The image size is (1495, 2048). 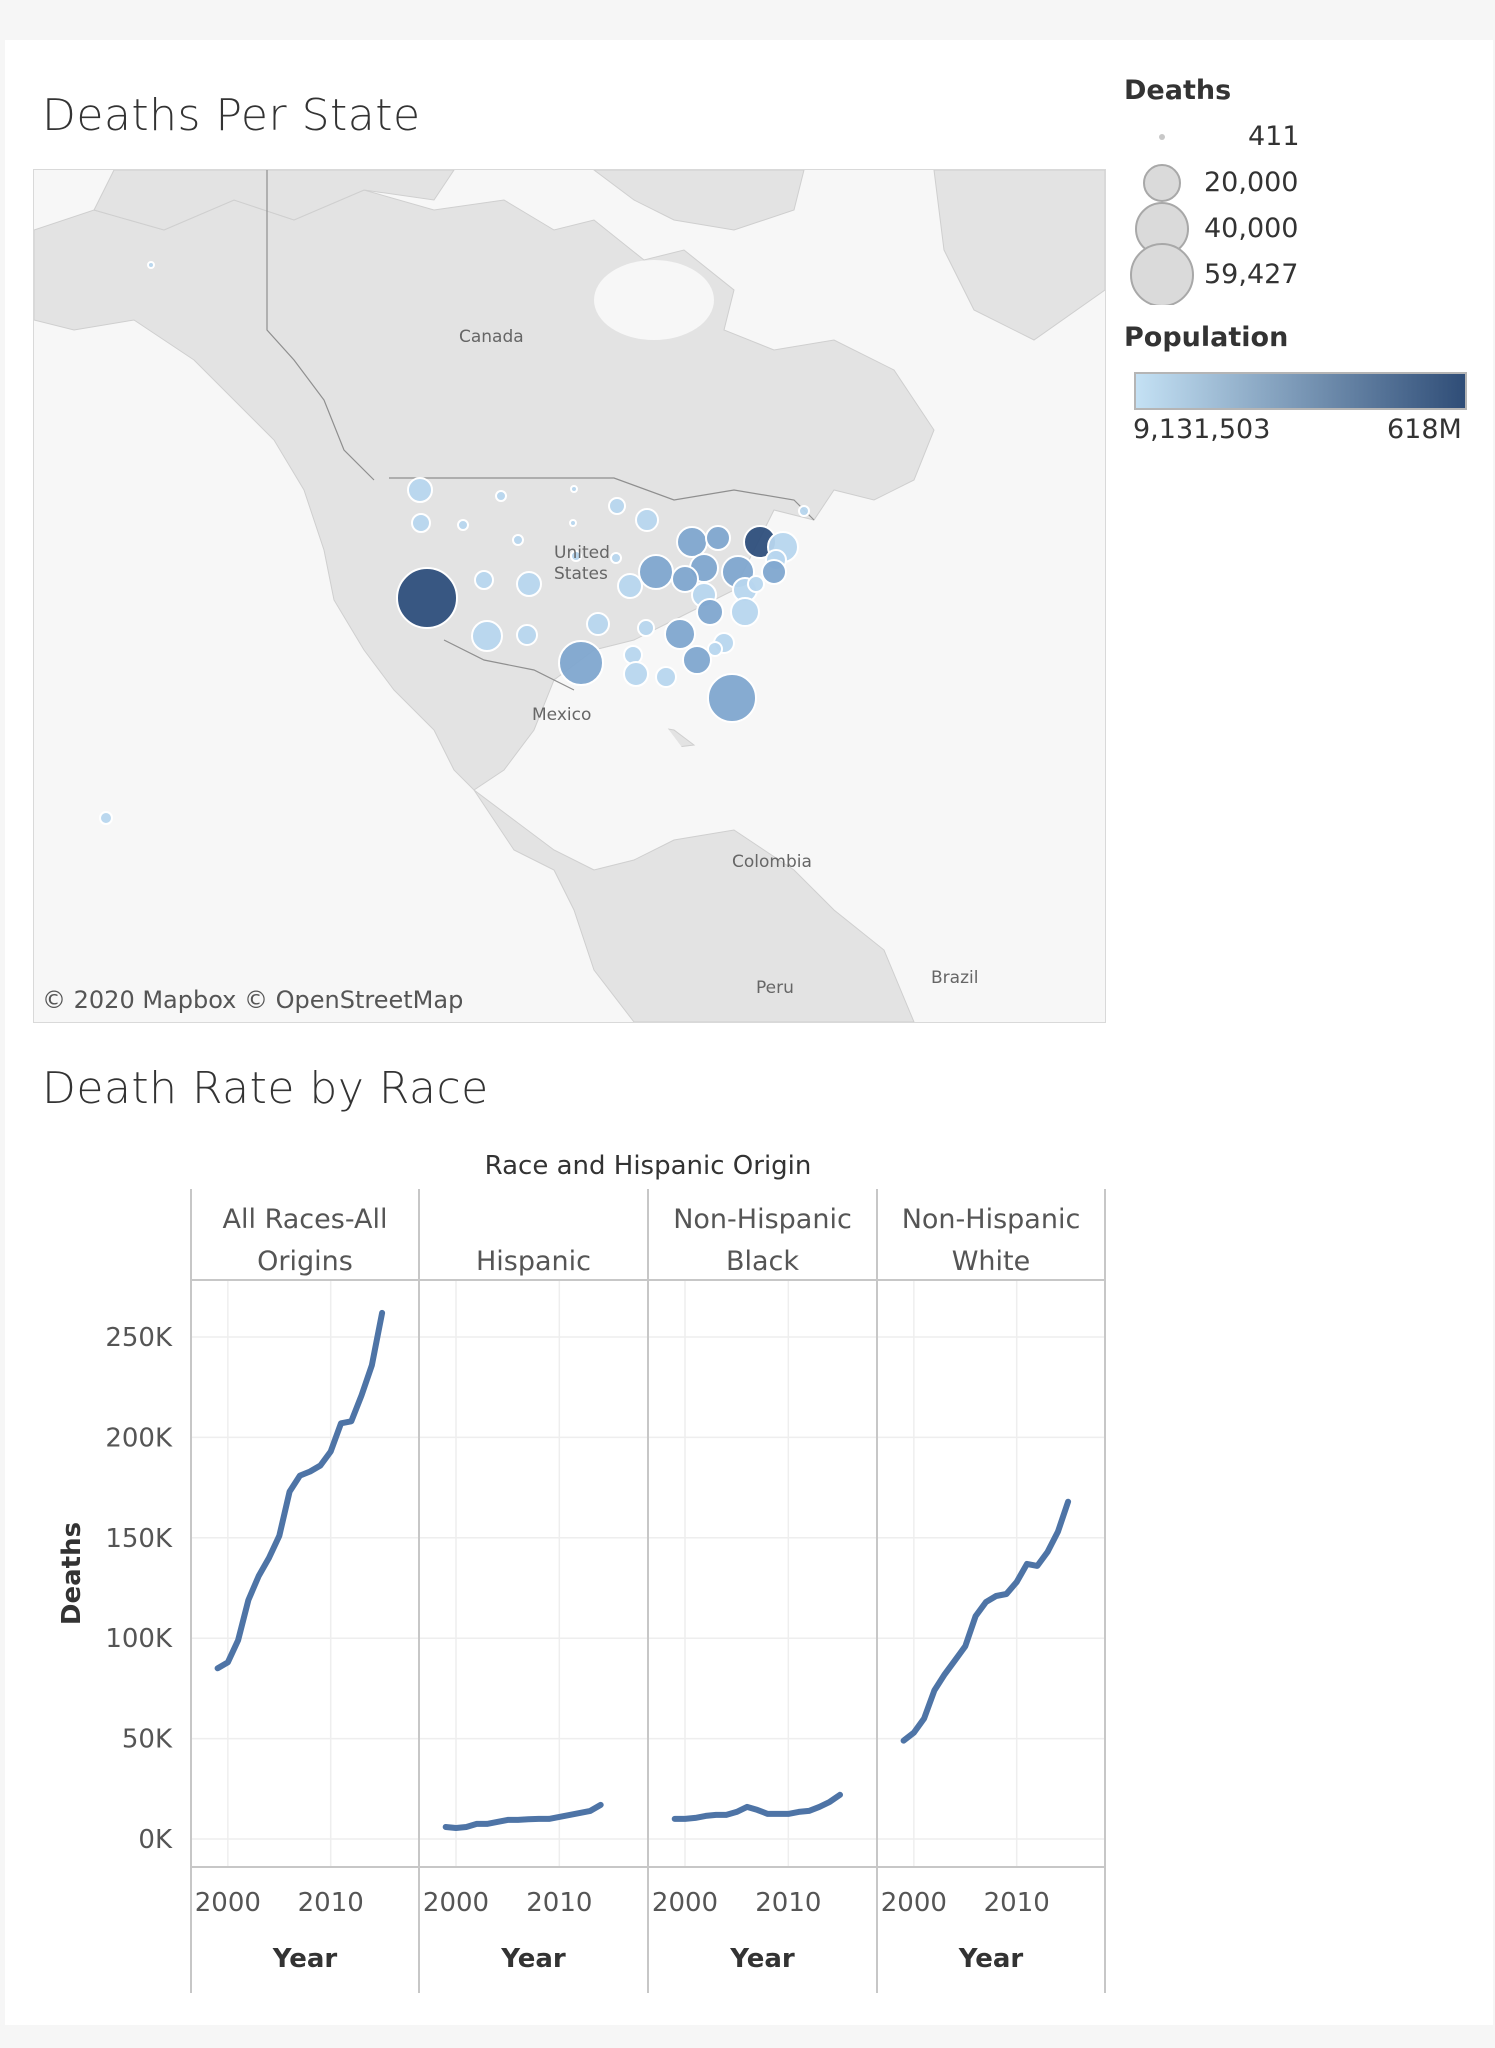 I want to click on south-america, so click(x=694, y=905).